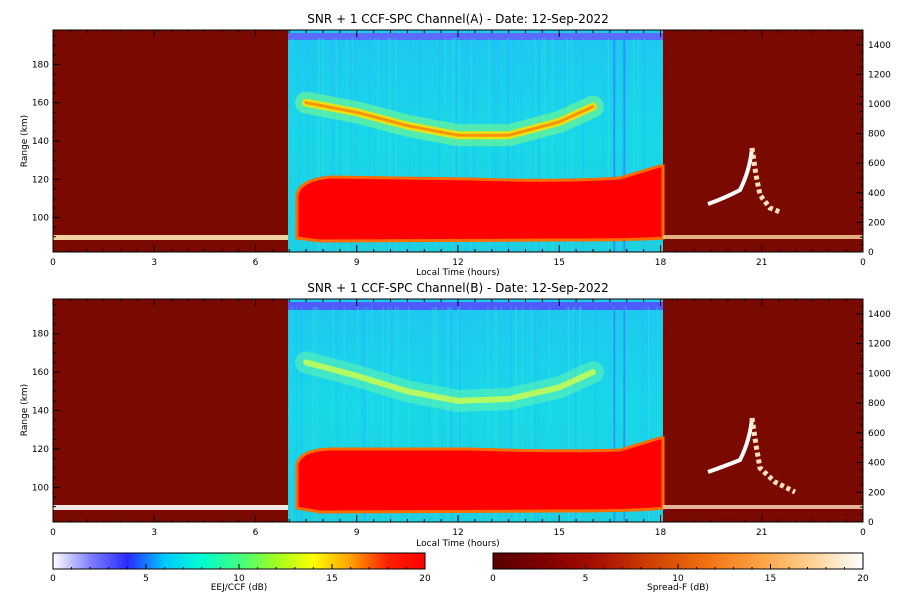  I want to click on x-tick-label: 3, so click(154, 263).